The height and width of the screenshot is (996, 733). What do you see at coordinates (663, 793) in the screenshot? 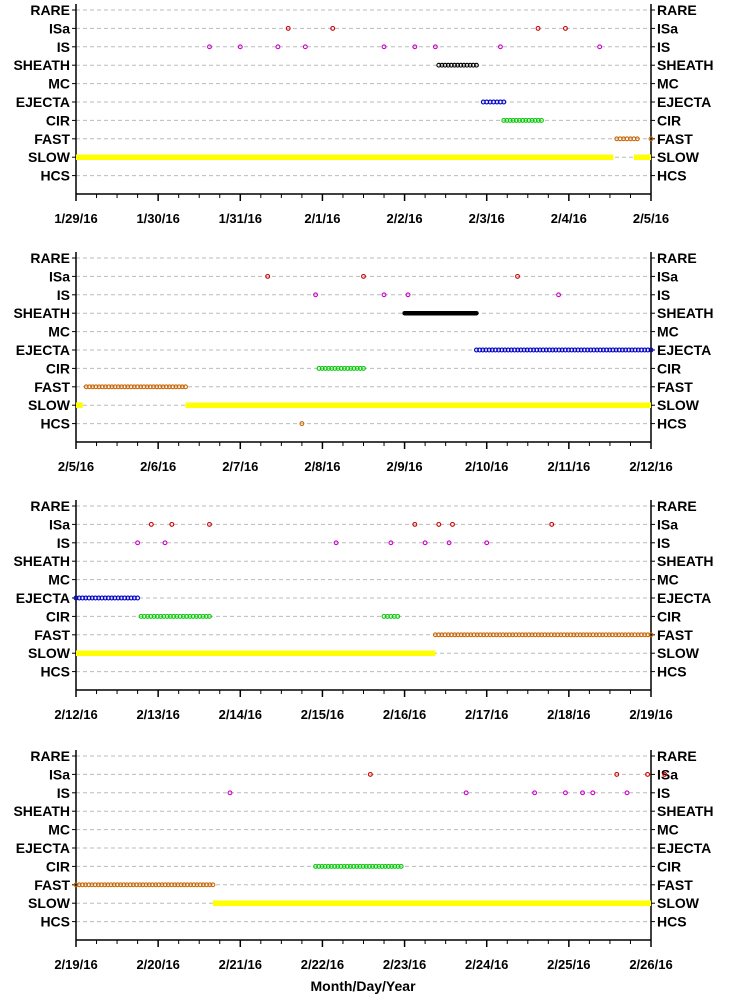
I see `category-label-right: IS` at bounding box center [663, 793].